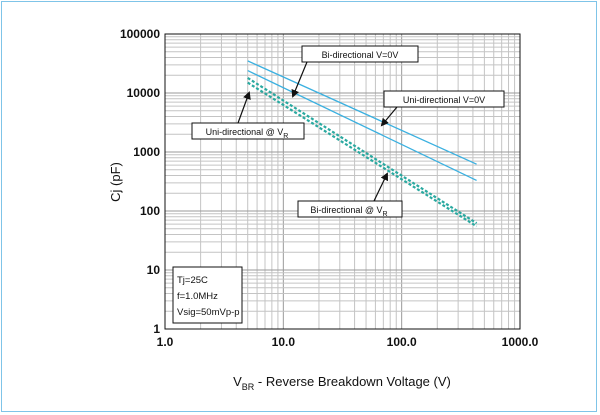  What do you see at coordinates (154, 270) in the screenshot?
I see `y-tick-label: 10` at bounding box center [154, 270].